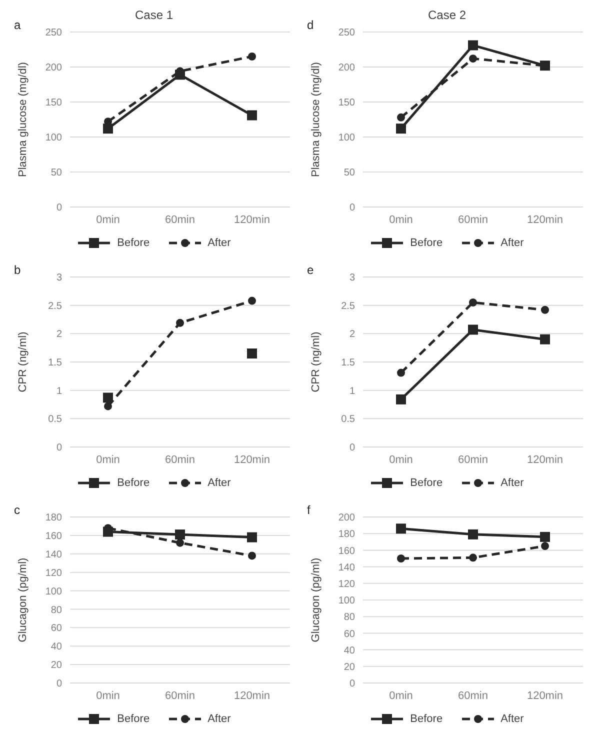 The width and height of the screenshot is (601, 731). I want to click on y-tick-label: 60, so click(350, 634).